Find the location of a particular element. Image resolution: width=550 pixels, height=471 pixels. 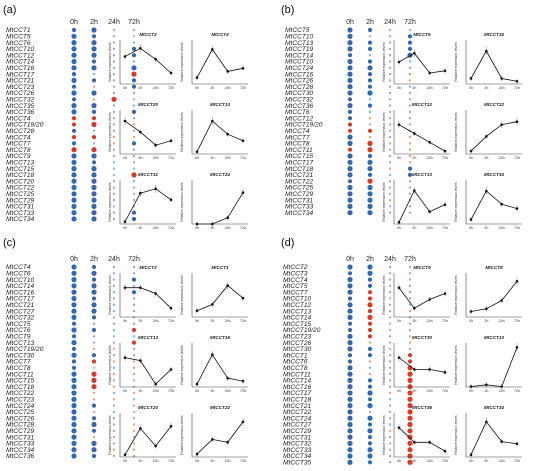

gene-label: MtCCT14 is located at coordinates (20, 62).